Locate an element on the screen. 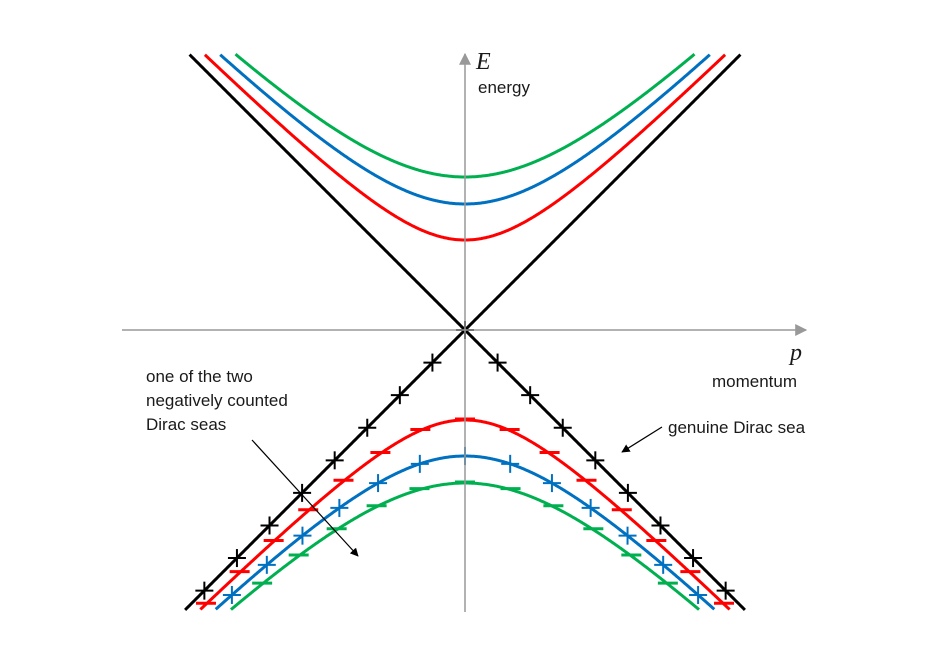  genuine-sea-label: genuine Dirac sea is located at coordinates (737, 427).